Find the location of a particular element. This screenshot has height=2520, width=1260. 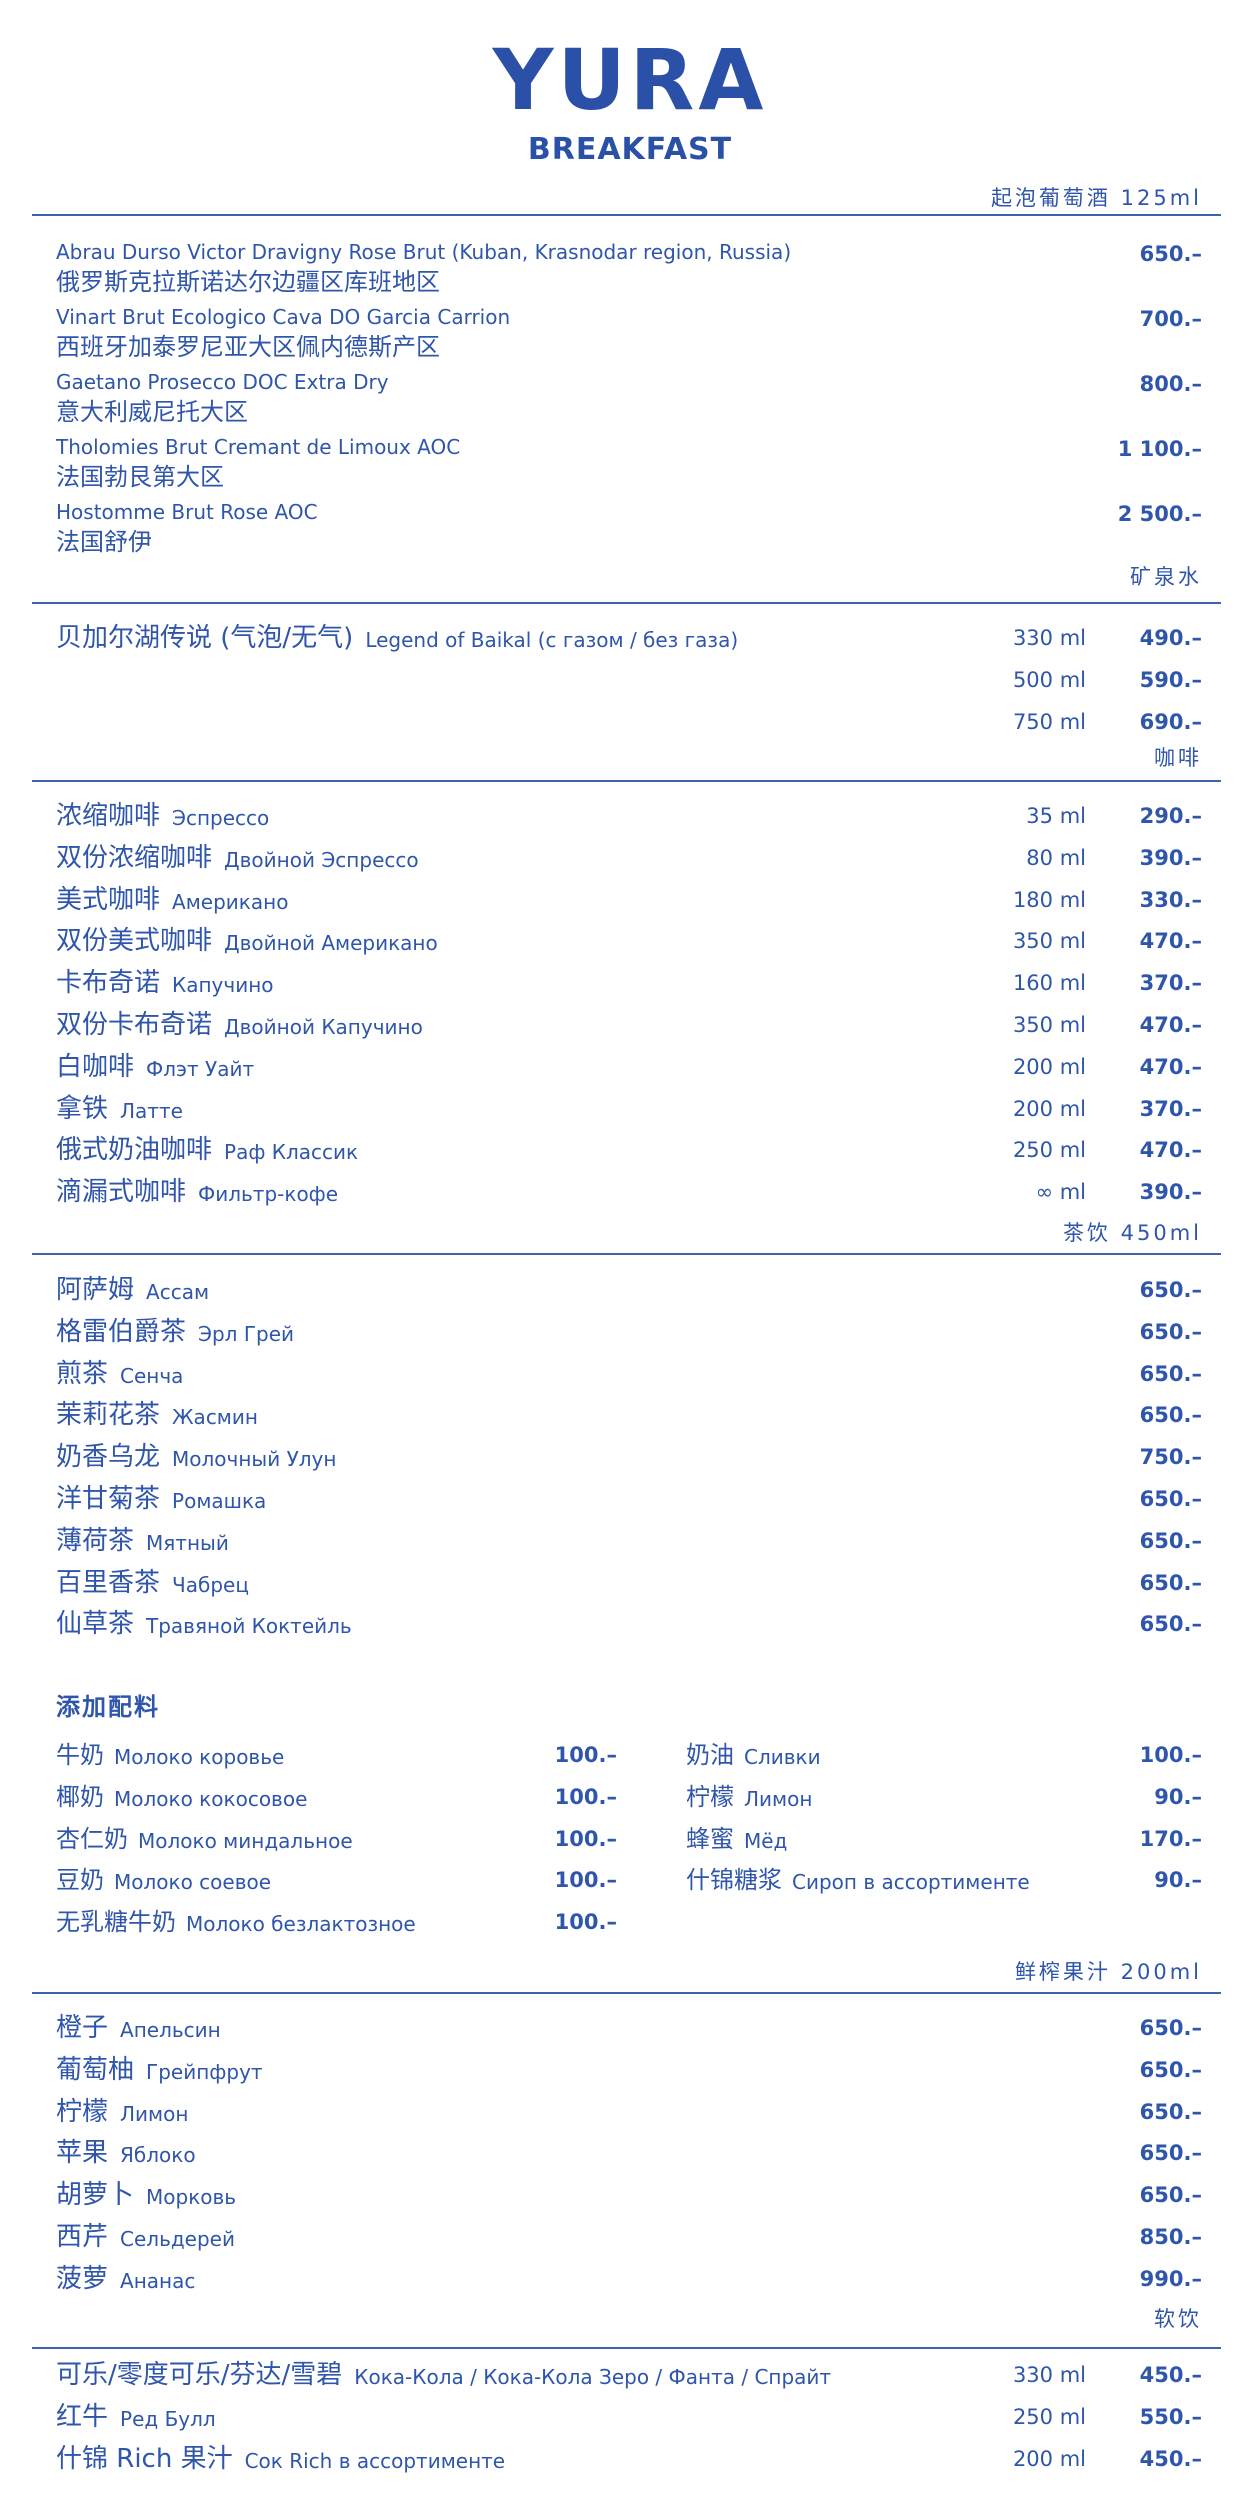

juice-item: 橙子 Апельсин 650.– is located at coordinates (629, 2028).